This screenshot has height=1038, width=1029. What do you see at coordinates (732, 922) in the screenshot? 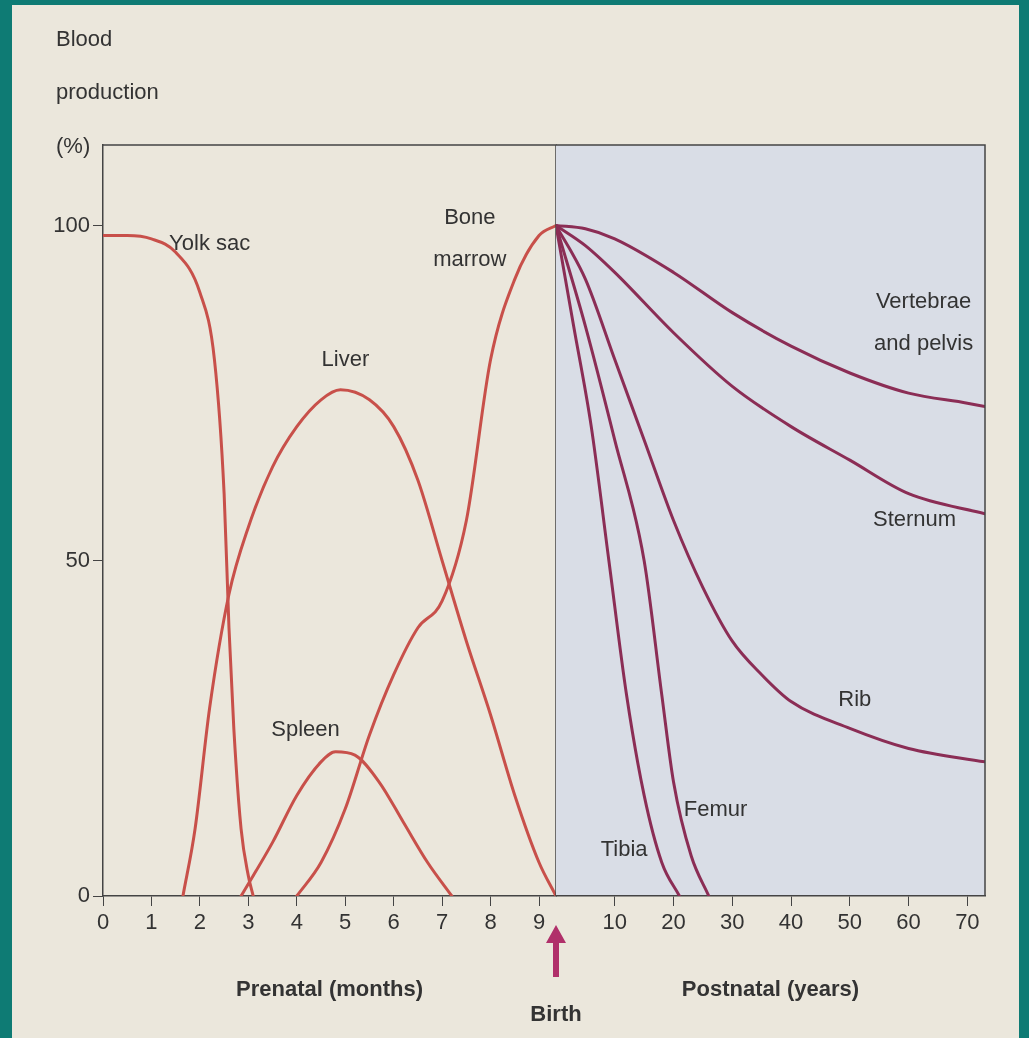
I see `x-tick-label: 30` at bounding box center [732, 922].